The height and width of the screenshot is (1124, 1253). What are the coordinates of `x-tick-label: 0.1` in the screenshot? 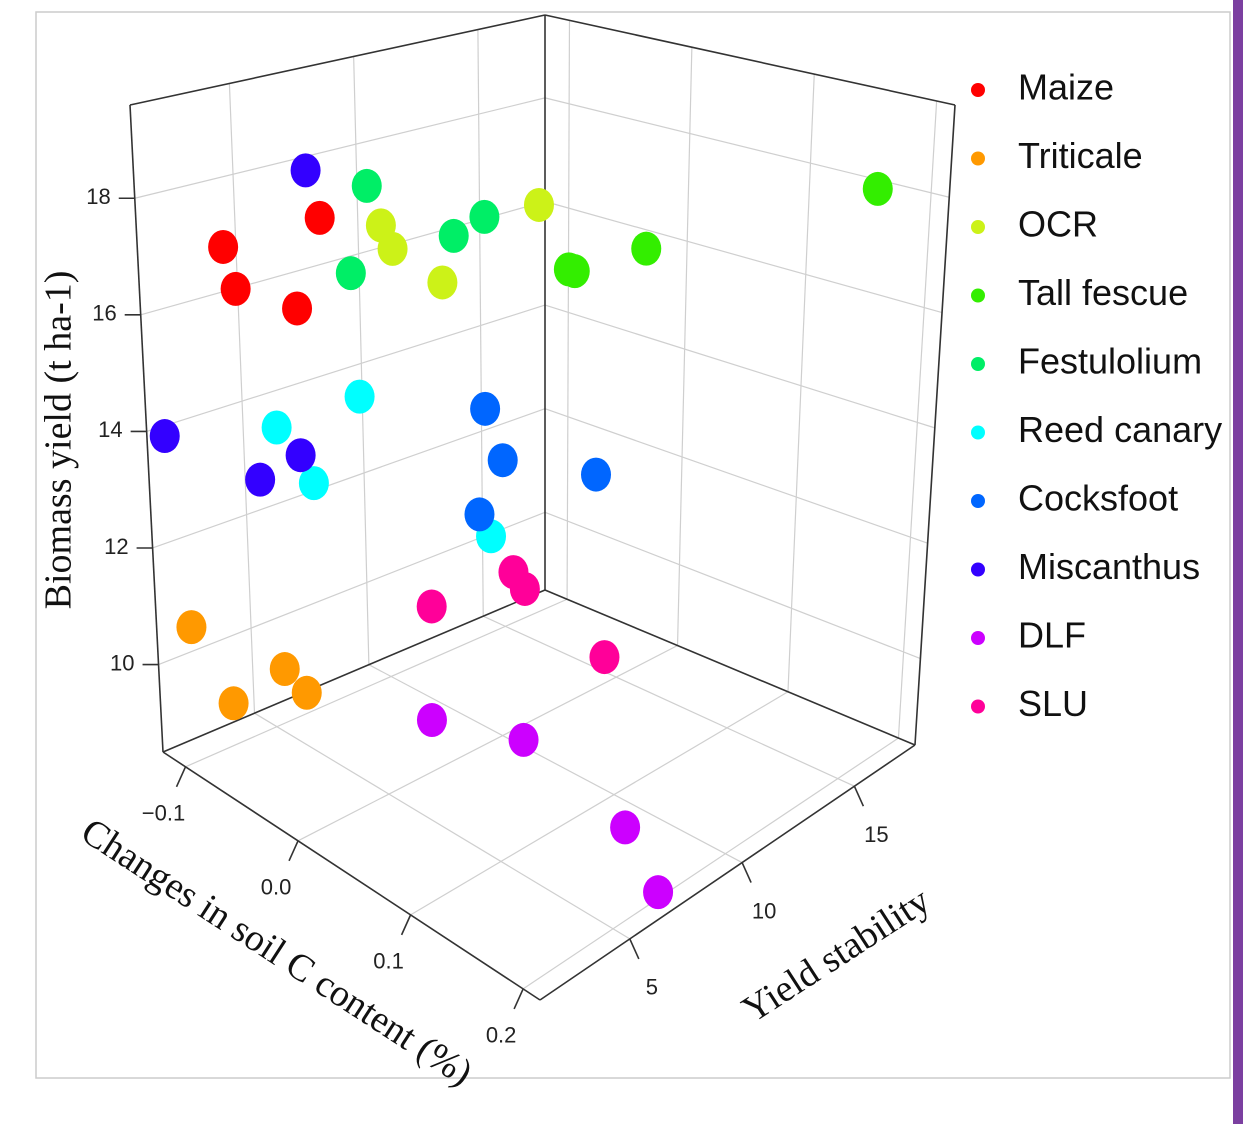 It's located at (388, 961).